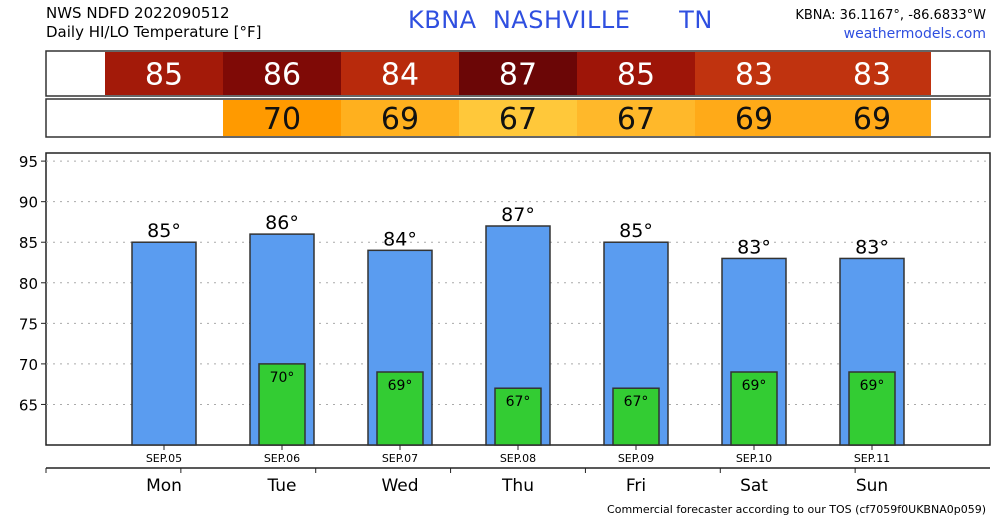 Image resolution: width=1000 pixels, height=520 pixels. I want to click on y-tick-label: 95, so click(28, 162).